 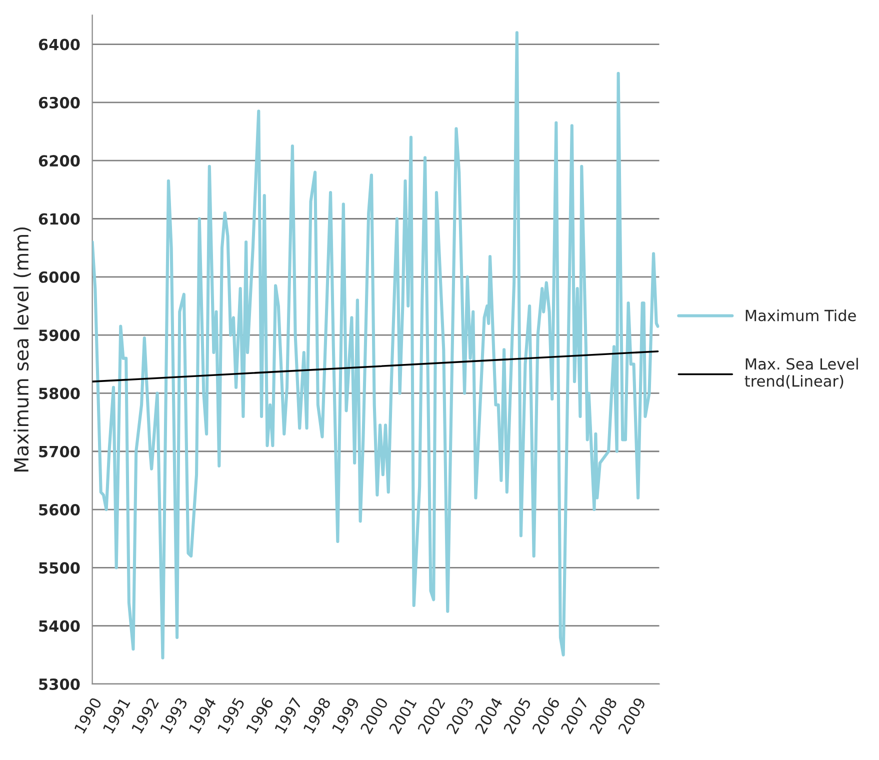 I want to click on y-tick-label: 5300, so click(x=59, y=684).